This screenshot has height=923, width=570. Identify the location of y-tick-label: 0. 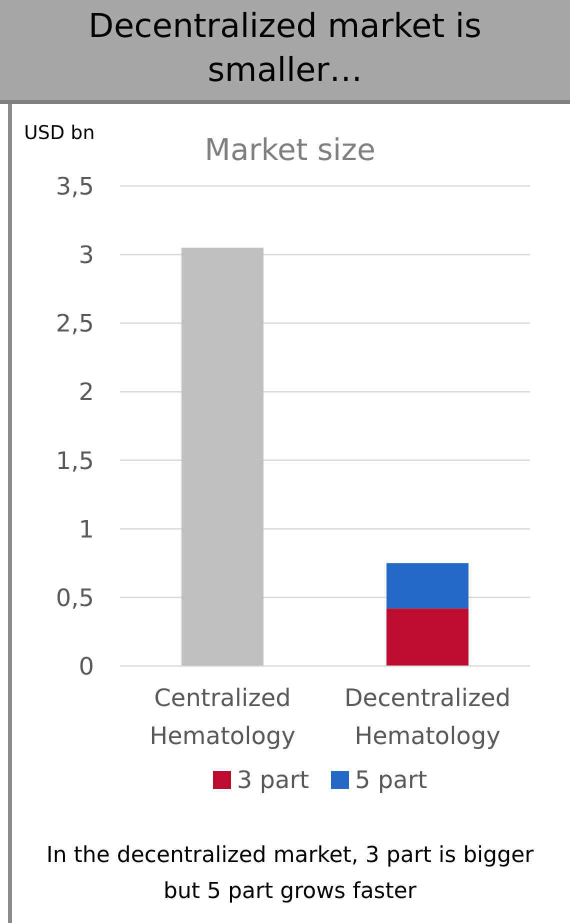
(86, 666).